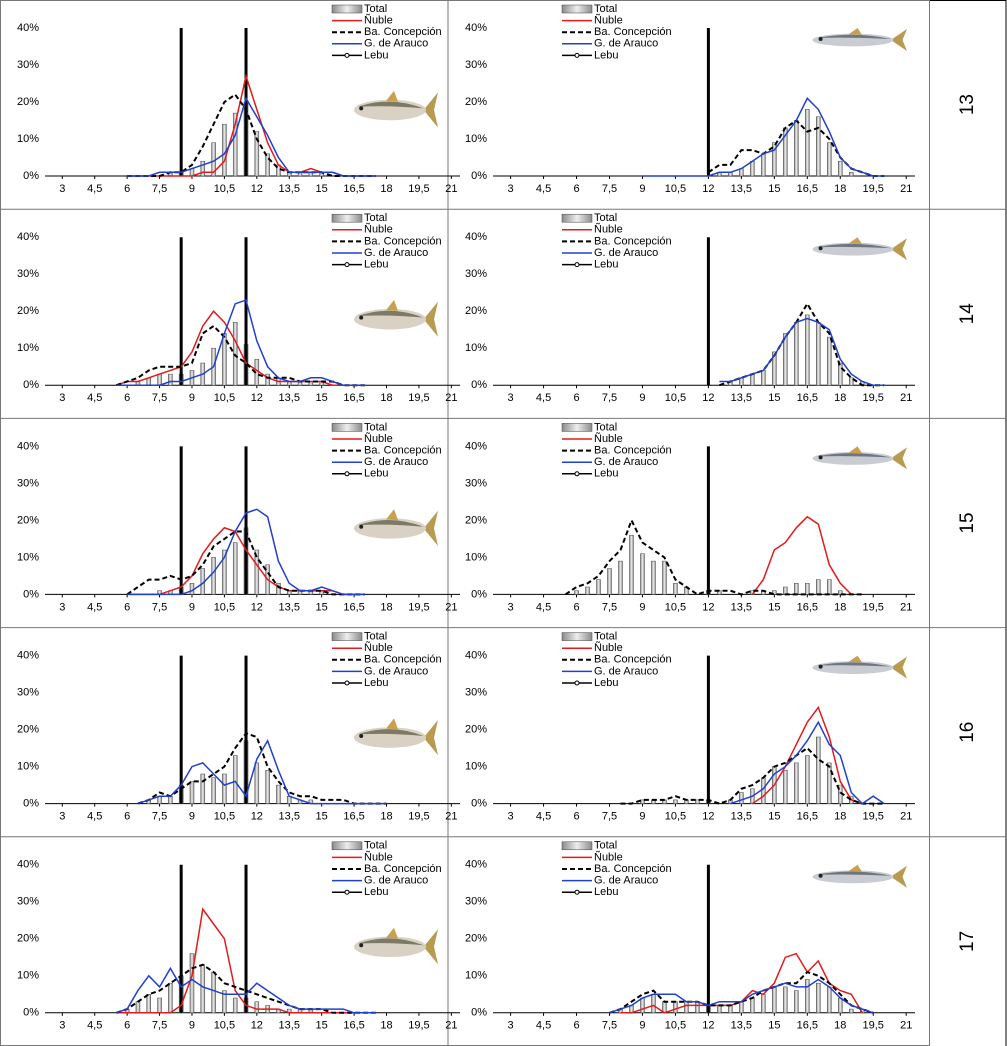 Image resolution: width=1007 pixels, height=1046 pixels. What do you see at coordinates (476, 348) in the screenshot?
I see `y-tick-label: 10%` at bounding box center [476, 348].